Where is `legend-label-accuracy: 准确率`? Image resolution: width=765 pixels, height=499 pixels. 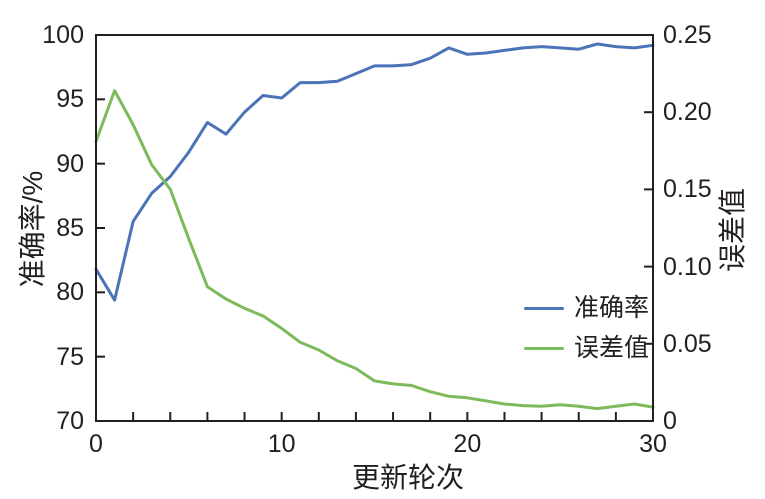 legend-label-accuracy: 准确率 is located at coordinates (612, 308).